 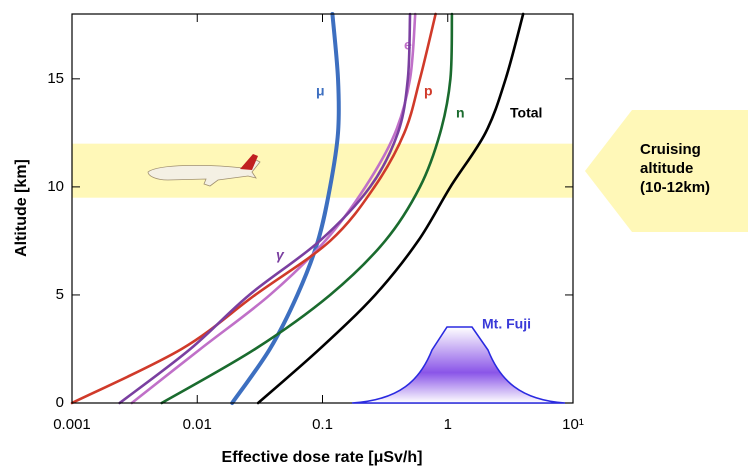 What do you see at coordinates (60, 294) in the screenshot?
I see `y-tick-label: 5` at bounding box center [60, 294].